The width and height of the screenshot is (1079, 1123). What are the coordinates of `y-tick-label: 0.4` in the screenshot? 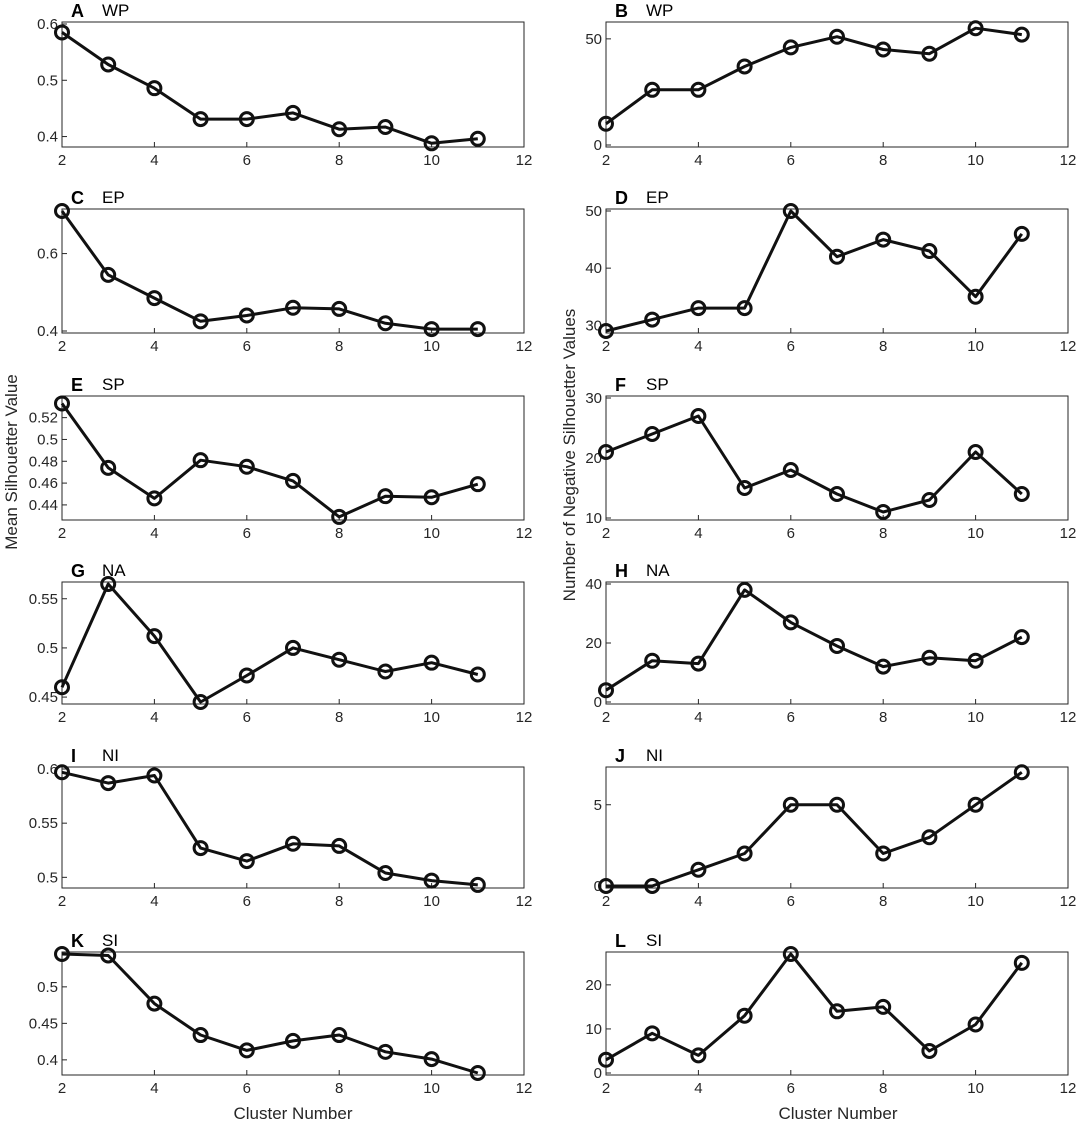 It's located at (47, 331).